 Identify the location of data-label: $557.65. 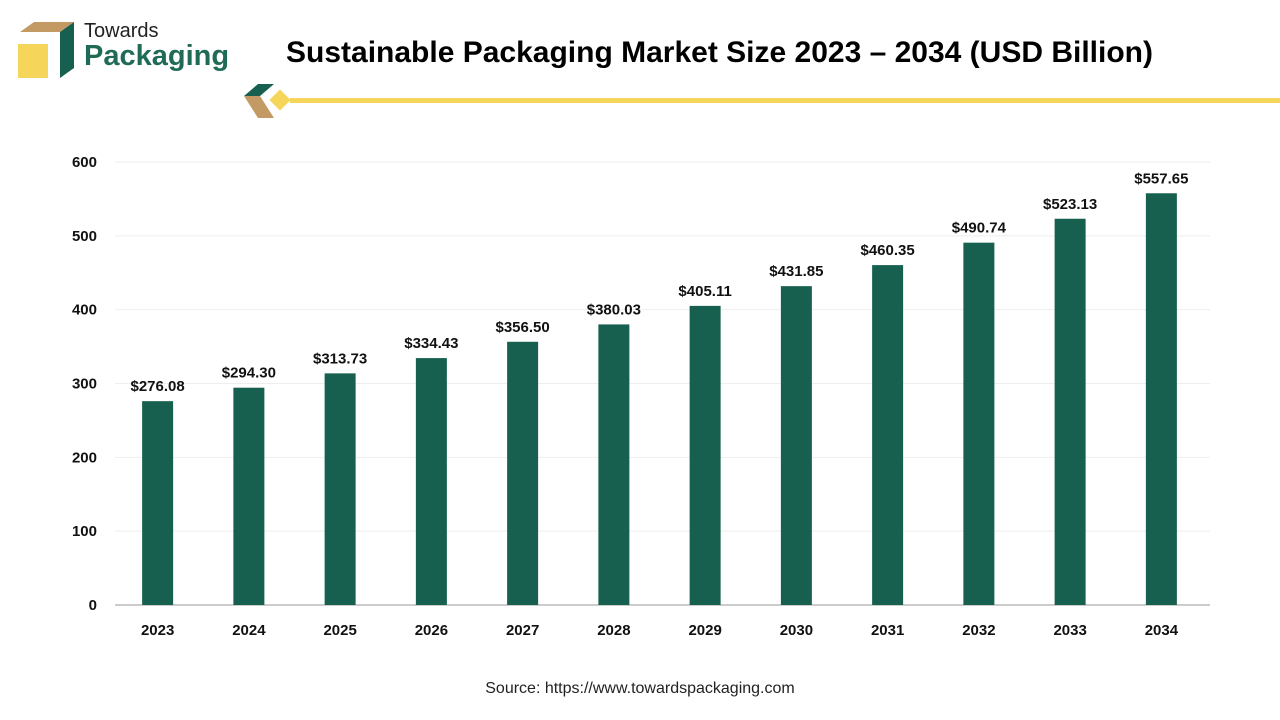
(1161, 178).